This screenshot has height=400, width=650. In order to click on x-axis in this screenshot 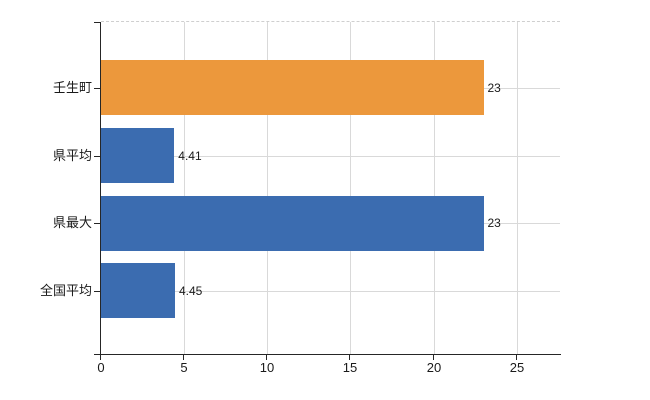, I will do `click(330, 354)`.